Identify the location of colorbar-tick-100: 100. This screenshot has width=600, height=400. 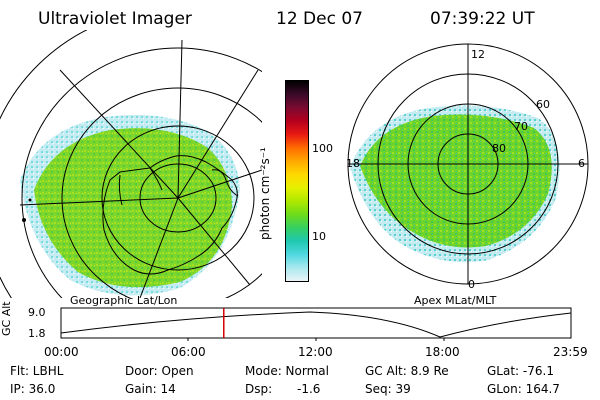
(322, 148).